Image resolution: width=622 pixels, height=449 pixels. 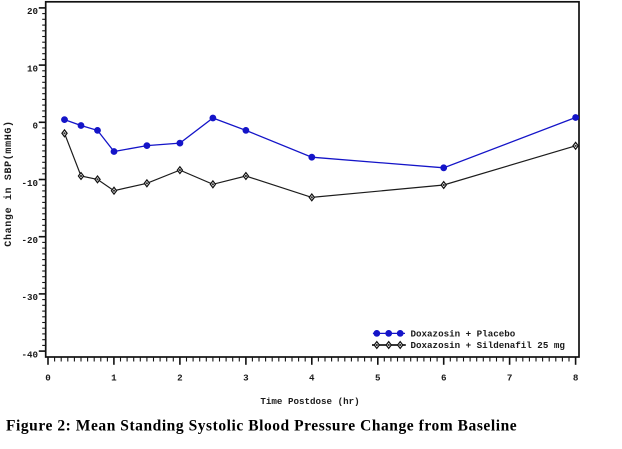 What do you see at coordinates (309, 401) in the screenshot?
I see `svg-text: Time Postdose (hr)` at bounding box center [309, 401].